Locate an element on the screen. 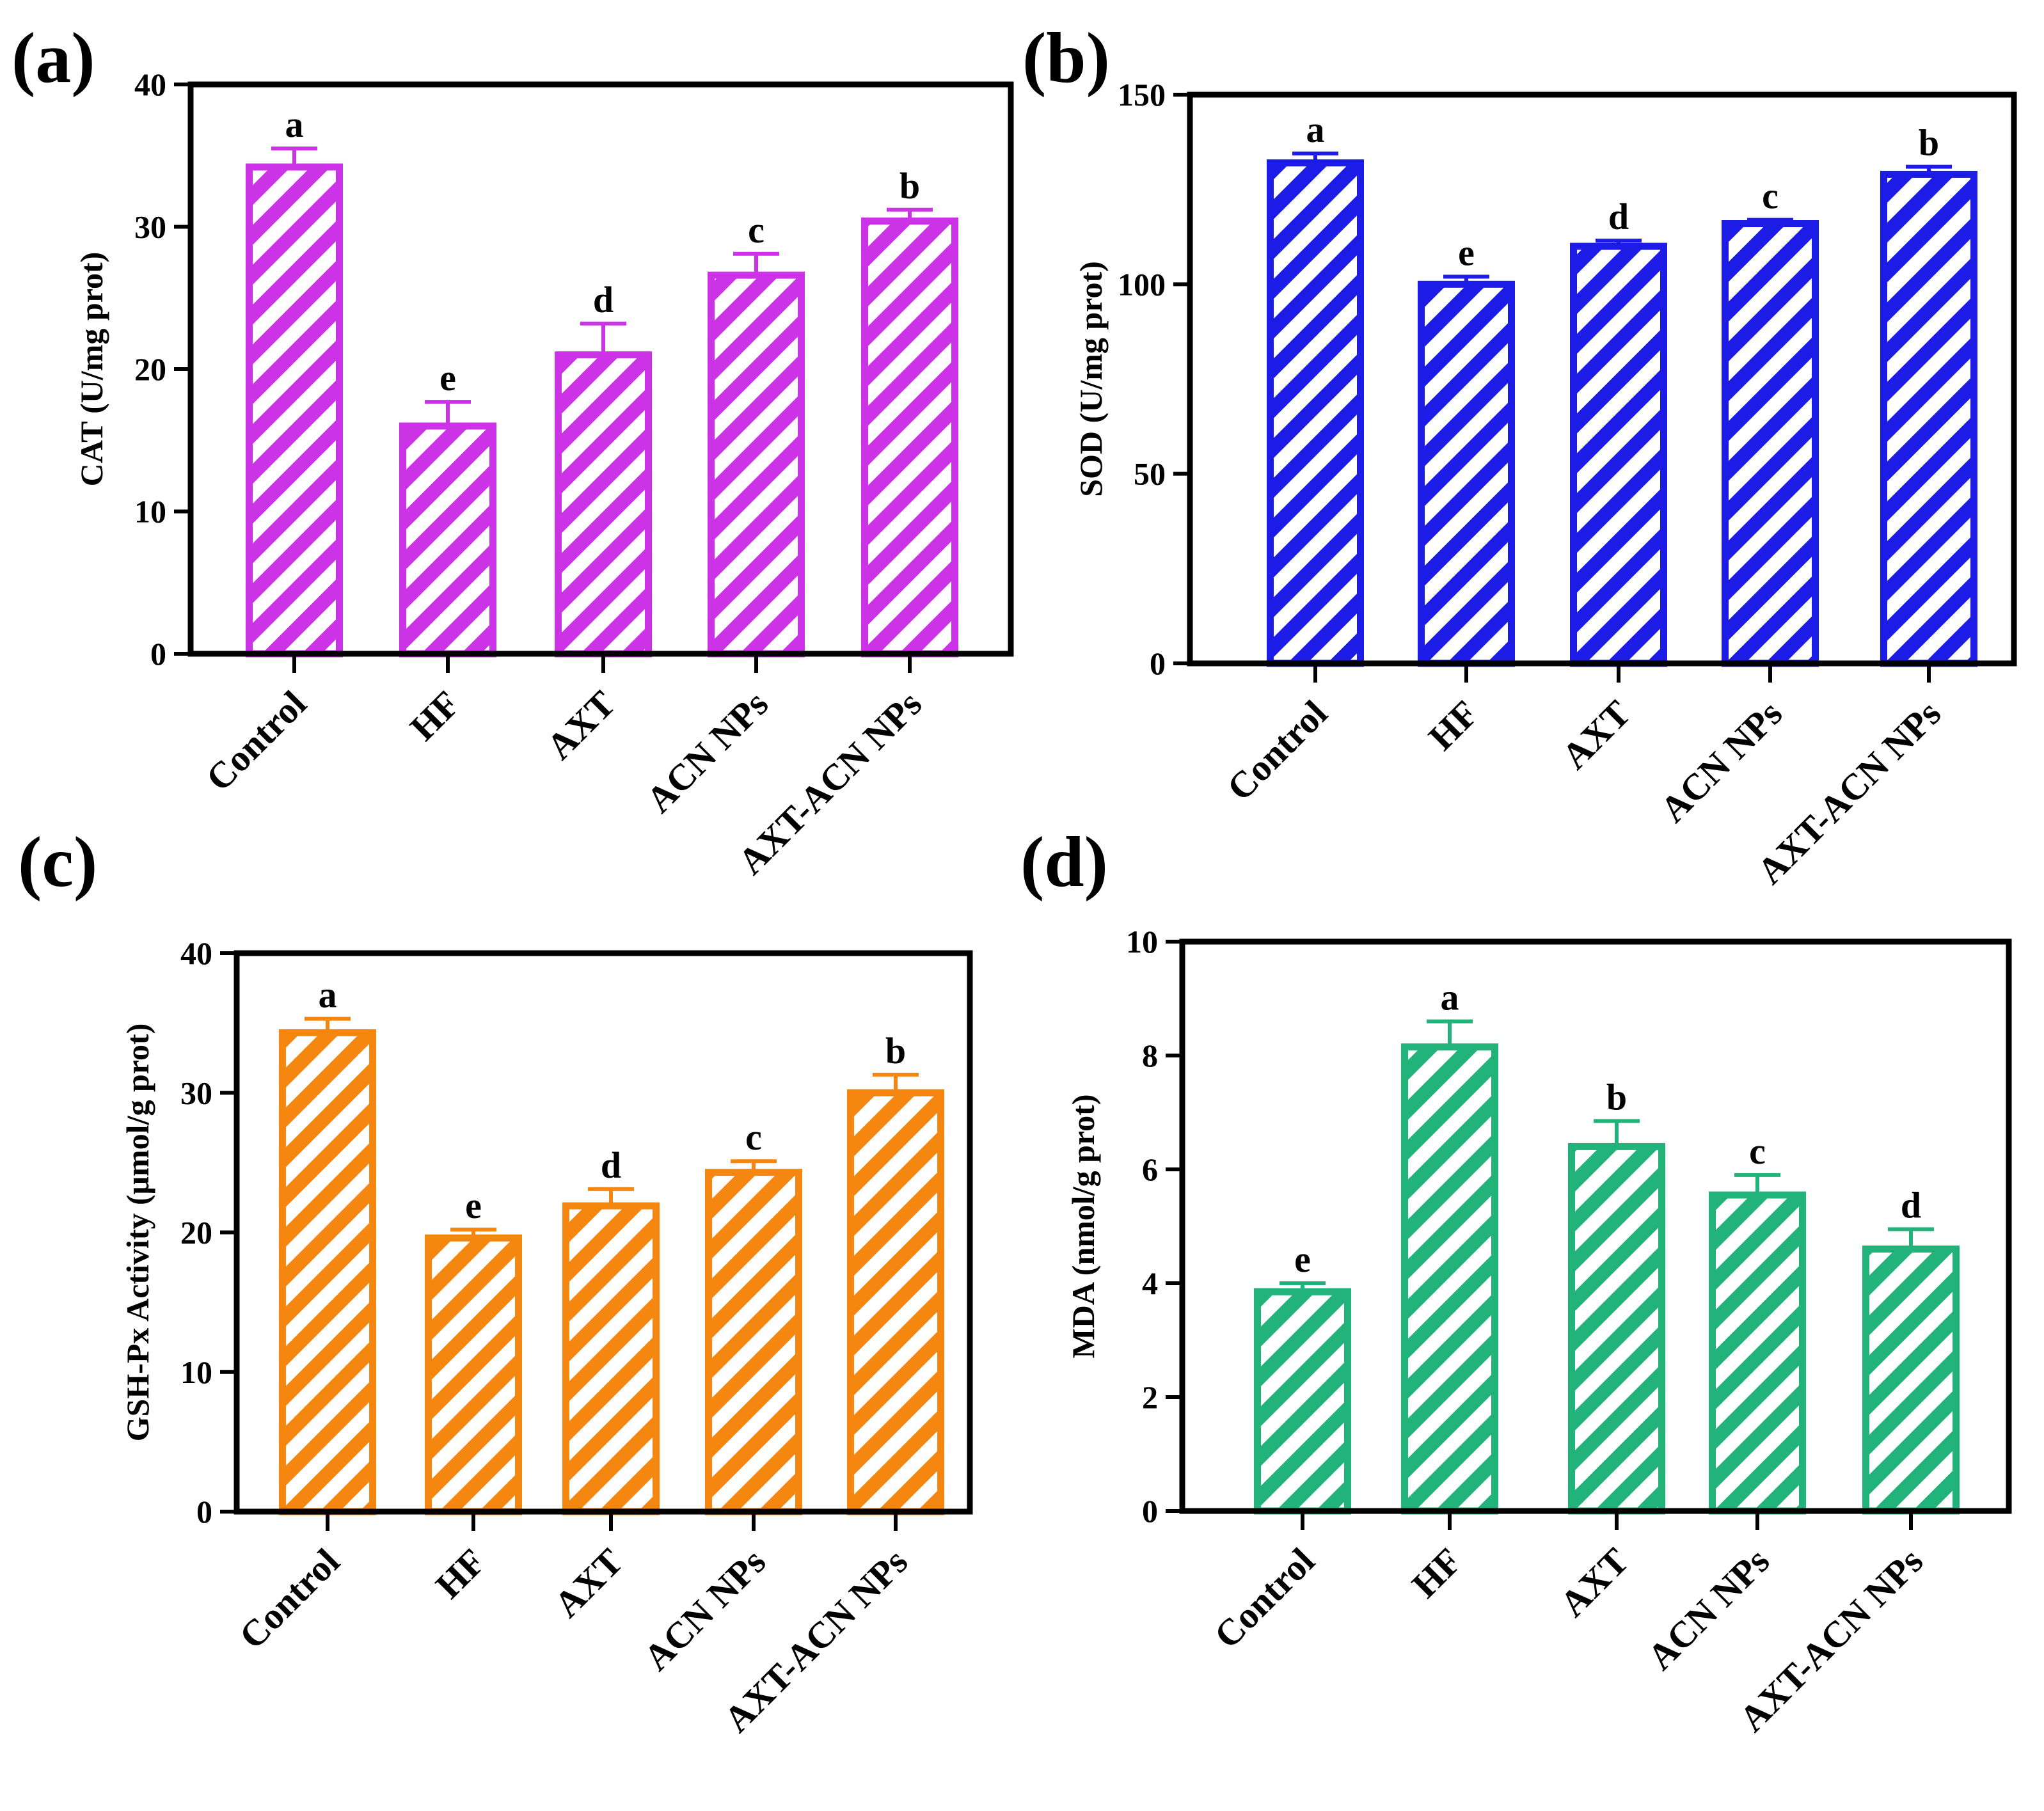 This screenshot has height=1811, width=2044. y-tick-label: 8 is located at coordinates (1150, 1055).